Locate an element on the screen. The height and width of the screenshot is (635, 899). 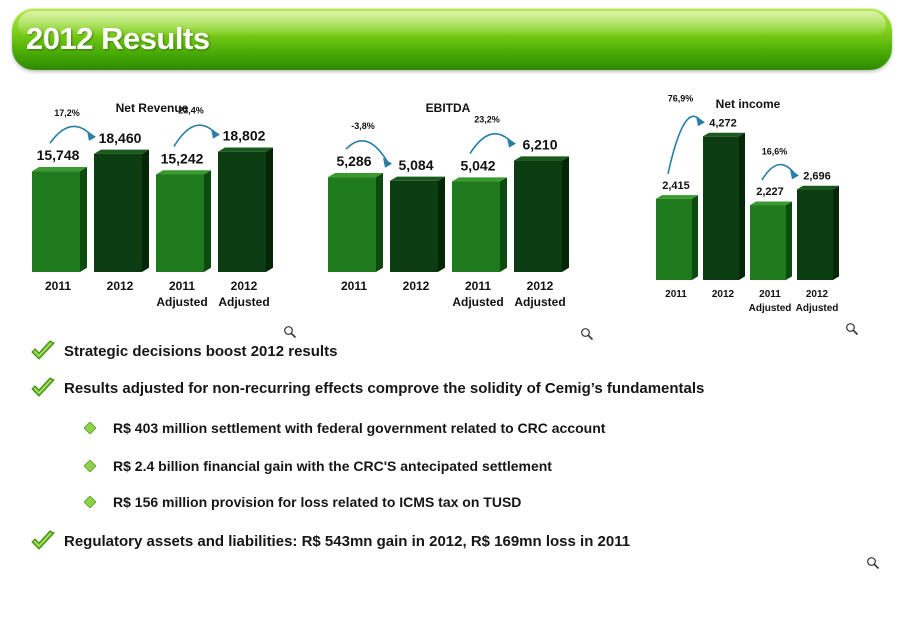
data-label: 15,748 is located at coordinates (58, 155).